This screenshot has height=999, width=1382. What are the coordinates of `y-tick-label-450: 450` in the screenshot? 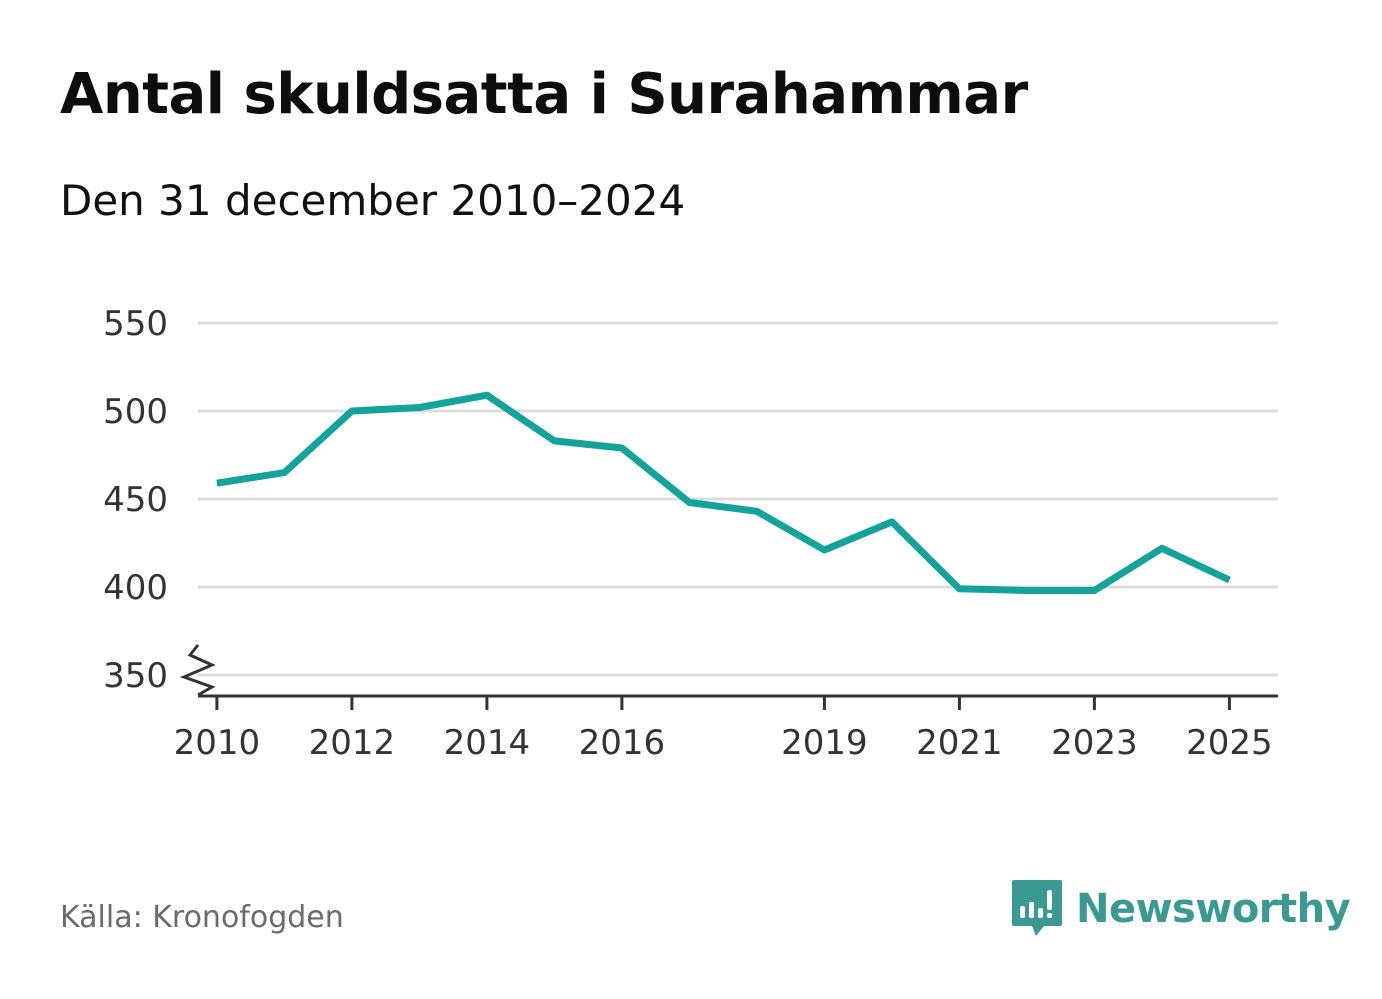 It's located at (135, 500).